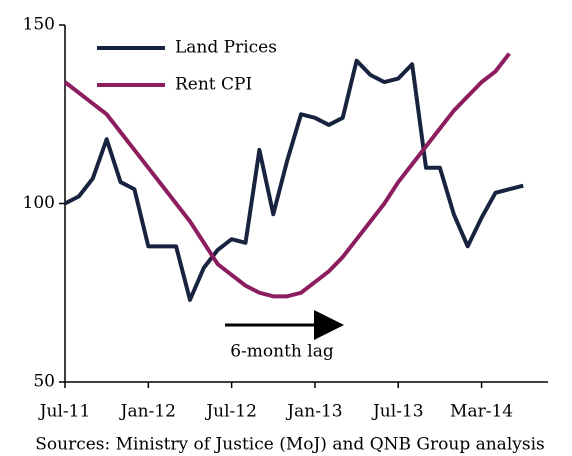 This screenshot has height=456, width=572. Describe the element at coordinates (39, 25) in the screenshot. I see `y-tick-label: 150` at that location.